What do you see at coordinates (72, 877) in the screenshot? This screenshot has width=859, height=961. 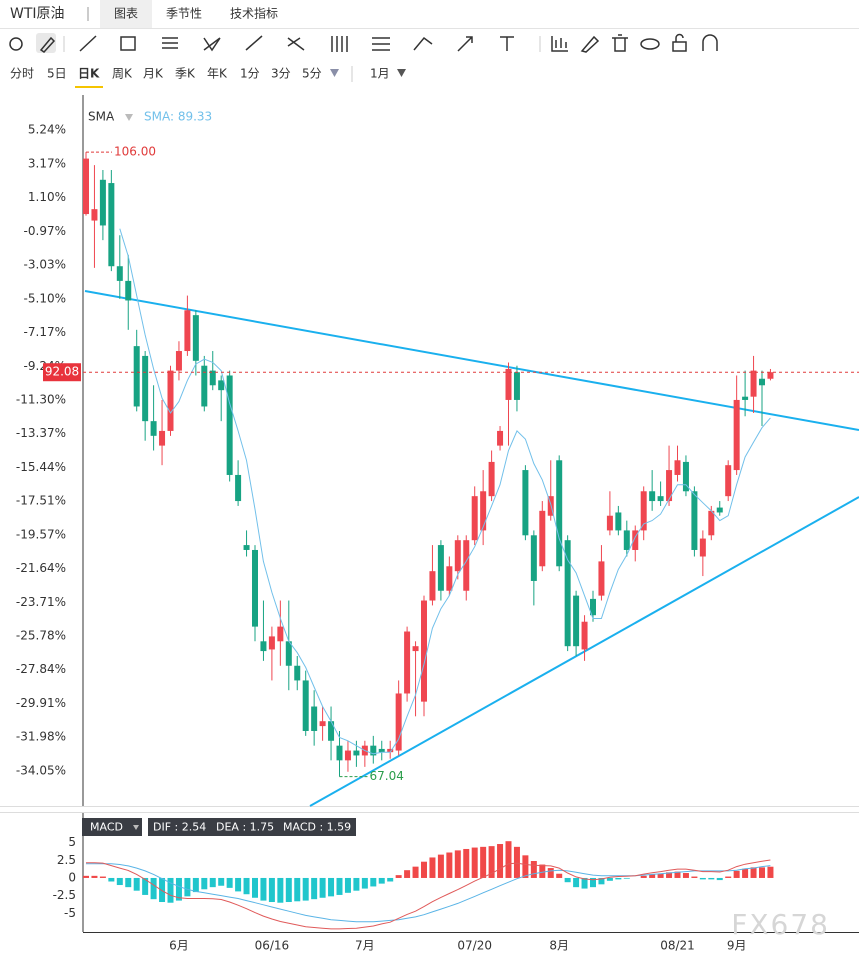 I see `y-tick-label: 0` at bounding box center [72, 877].